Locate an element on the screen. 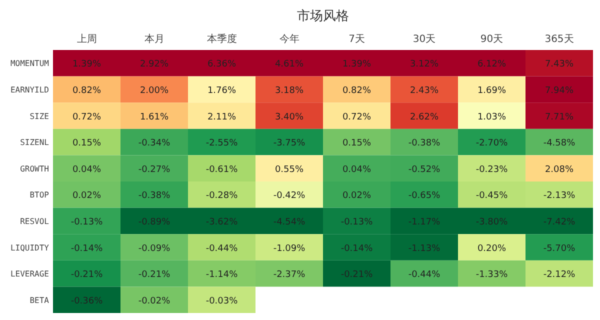 The width and height of the screenshot is (600, 320). y-tick-label: RESVOL is located at coordinates (35, 221).